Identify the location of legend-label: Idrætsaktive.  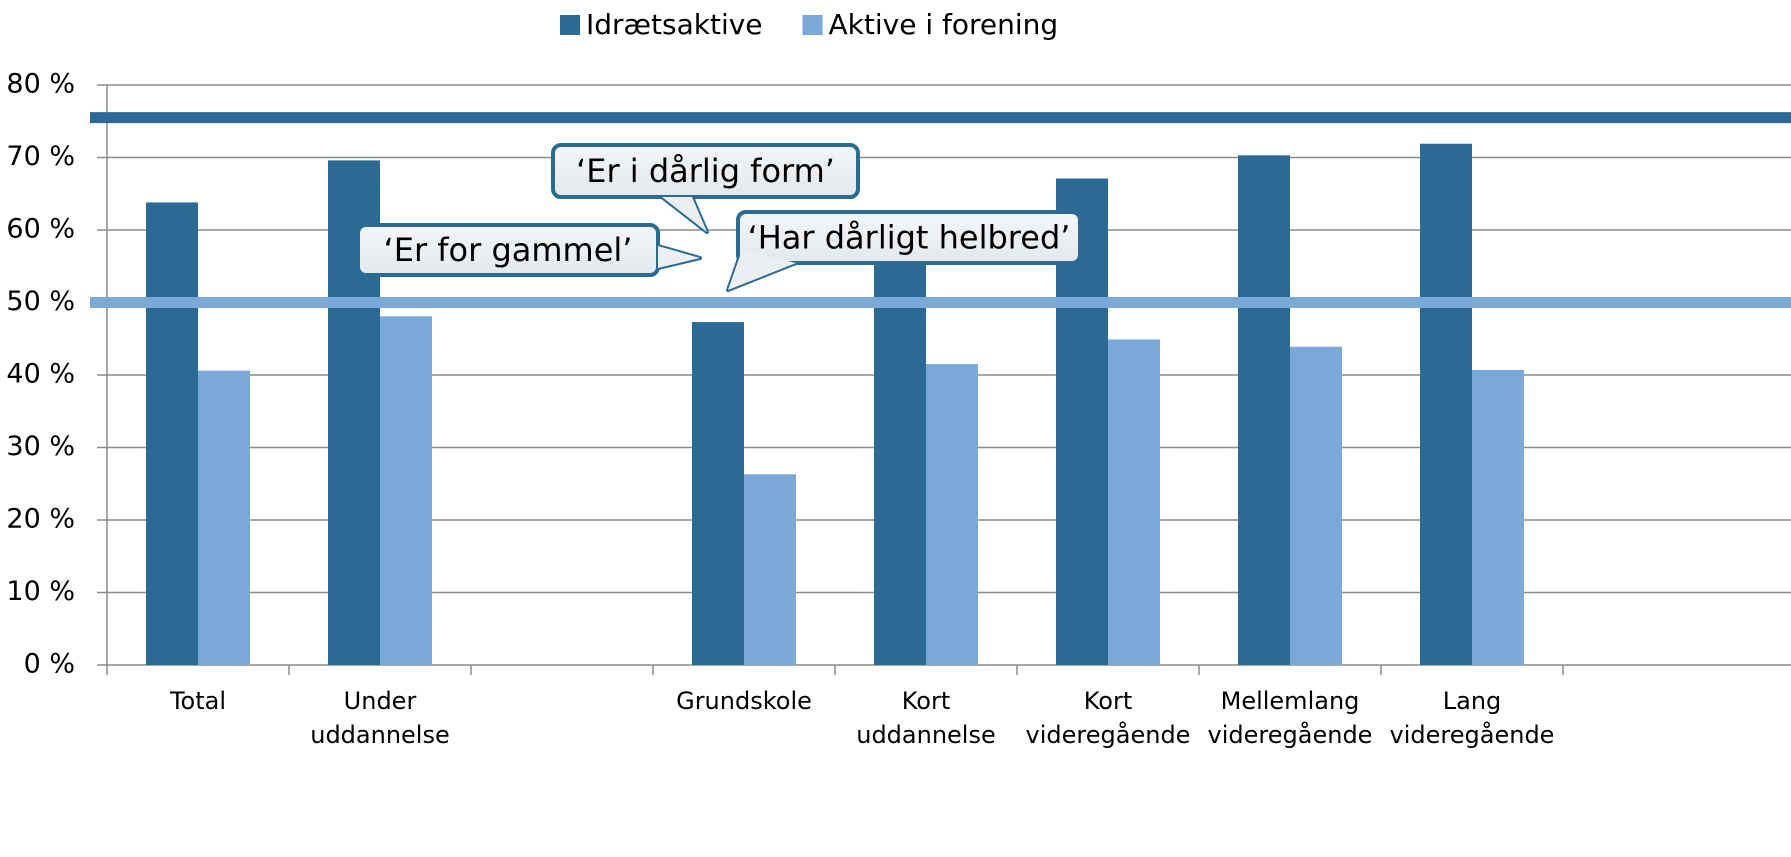
(674, 24).